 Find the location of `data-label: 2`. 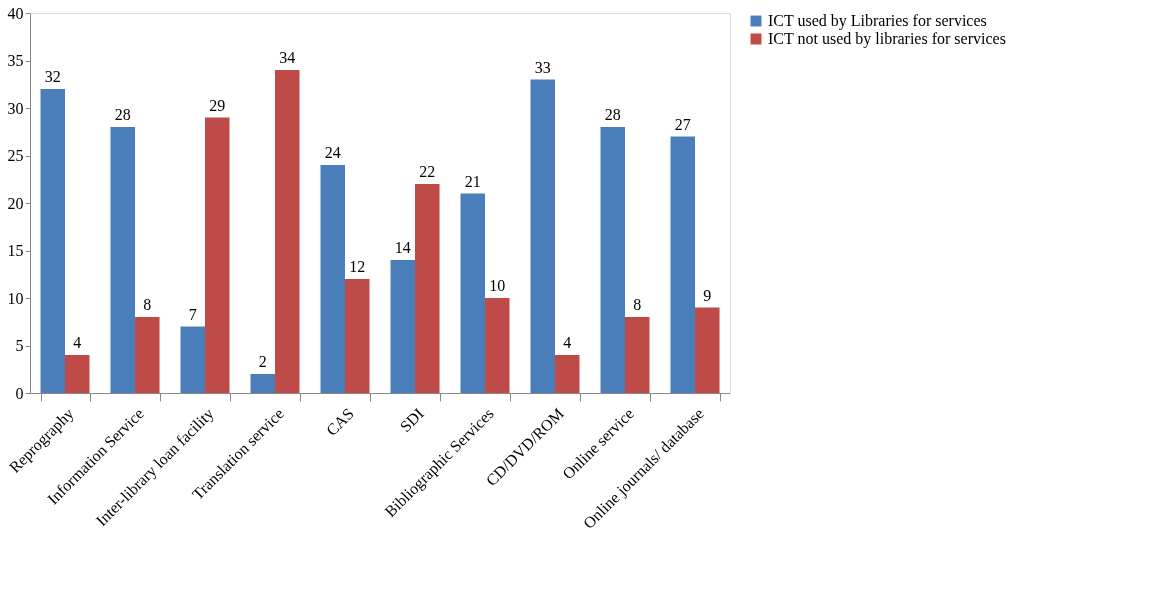

data-label: 2 is located at coordinates (262, 361).